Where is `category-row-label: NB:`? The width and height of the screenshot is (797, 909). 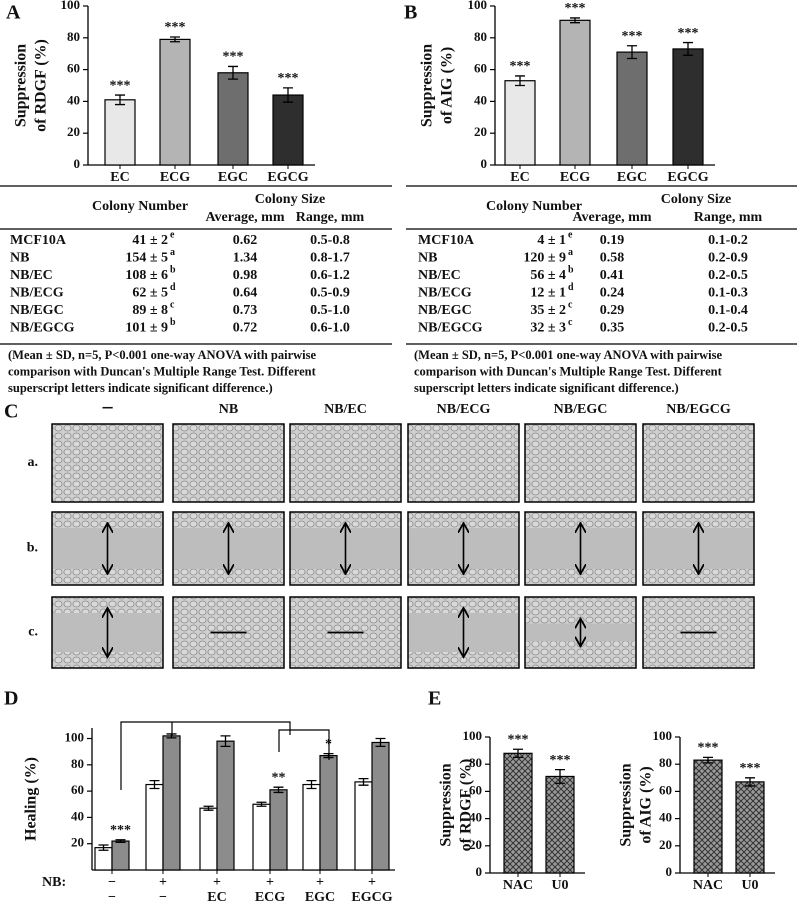 category-row-label: NB: is located at coordinates (54, 882).